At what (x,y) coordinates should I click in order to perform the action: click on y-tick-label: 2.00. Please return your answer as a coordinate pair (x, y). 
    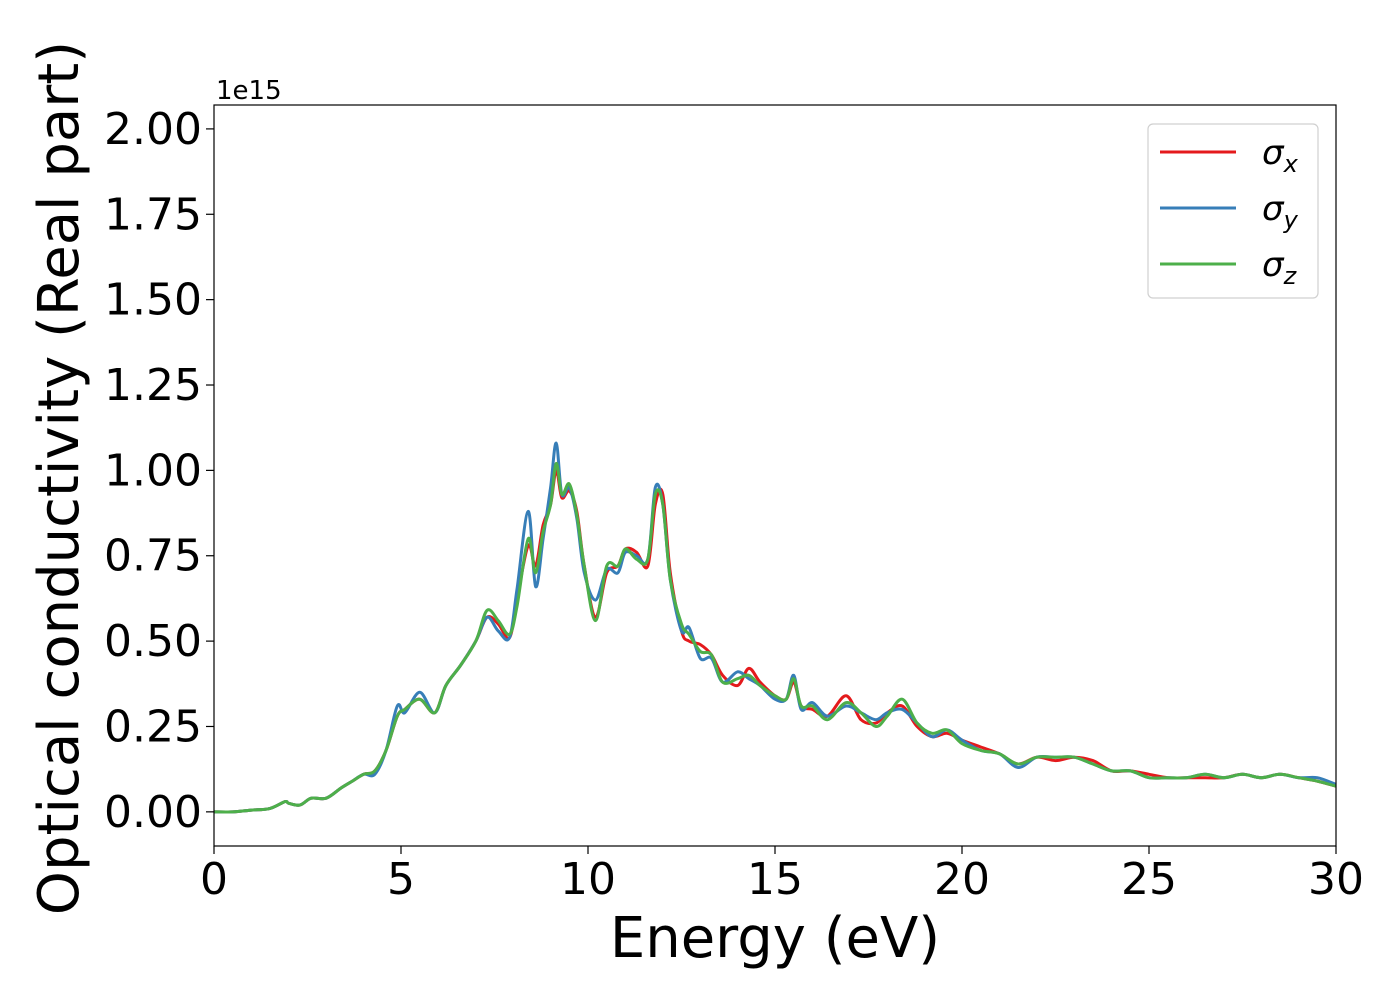
    Looking at the image, I should click on (153, 129).